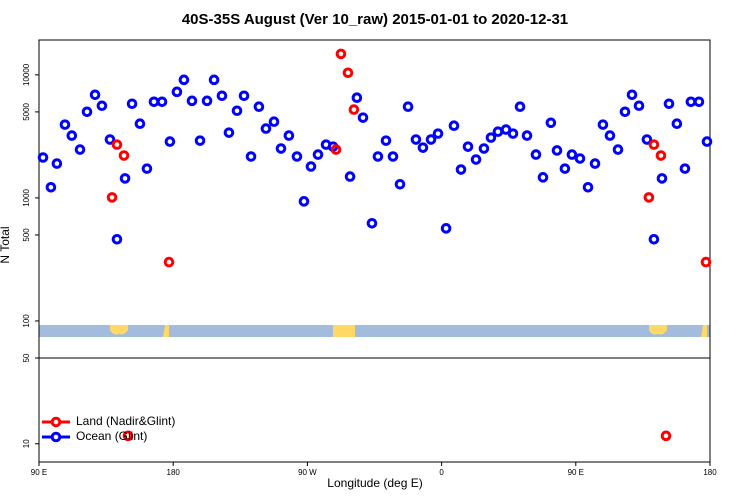 This screenshot has height=500, width=750. I want to click on x-tick-label: 90 W, so click(307, 472).